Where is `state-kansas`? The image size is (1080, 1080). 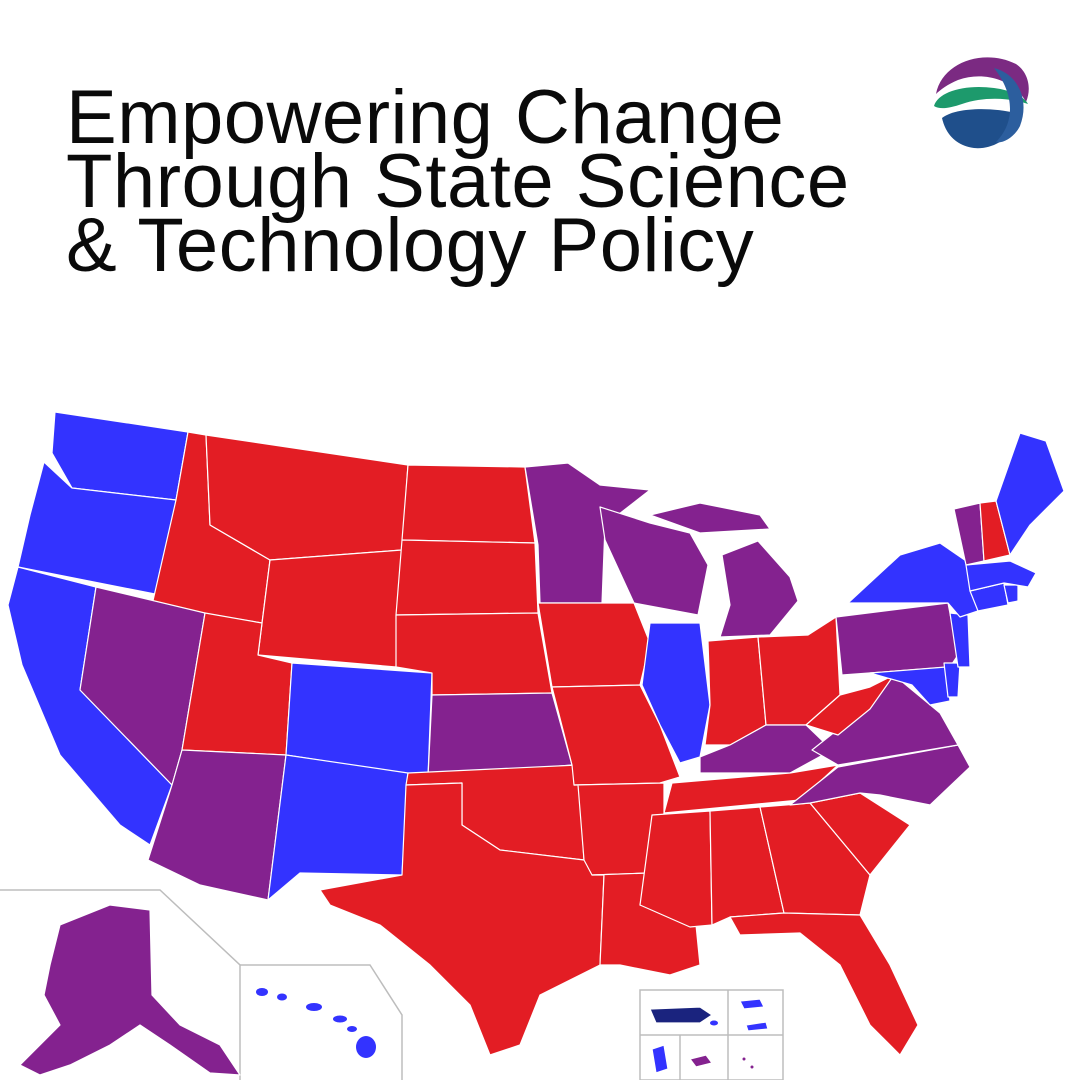
state-kansas is located at coordinates (500, 735).